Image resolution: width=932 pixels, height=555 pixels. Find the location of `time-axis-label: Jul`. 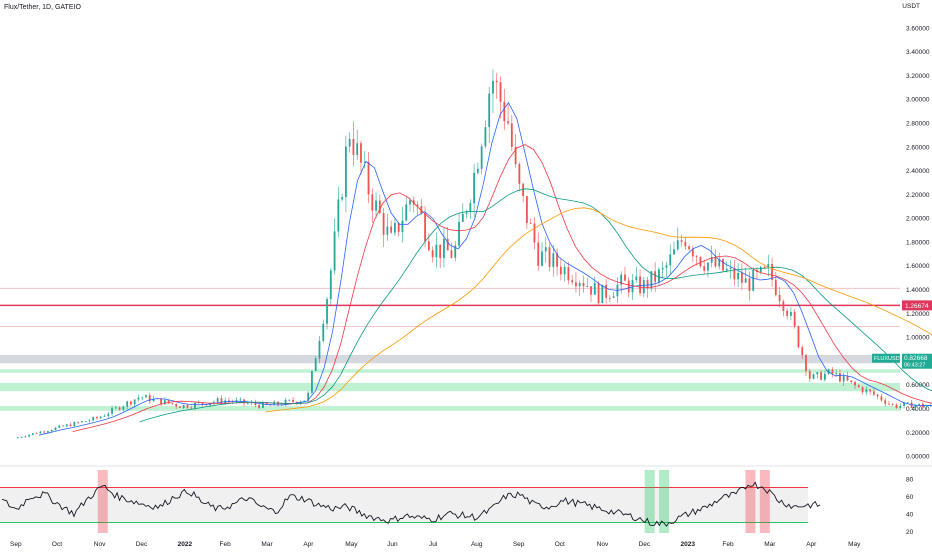

time-axis-label: Jul is located at coordinates (433, 544).